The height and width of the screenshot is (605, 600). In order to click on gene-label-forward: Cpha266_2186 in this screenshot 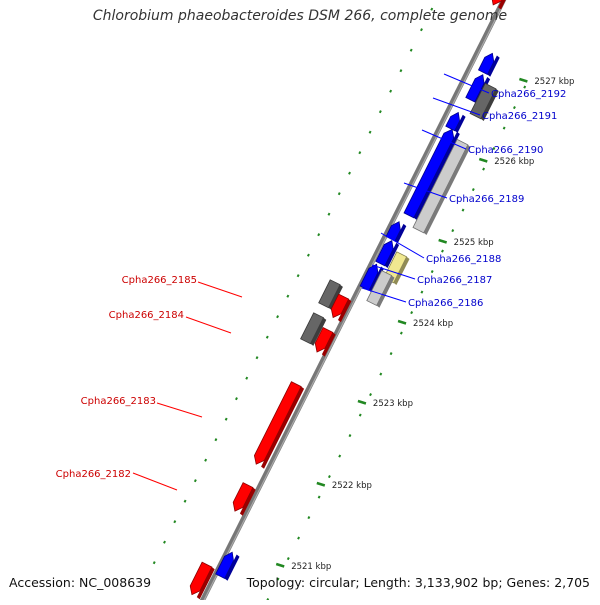, I will do `click(445, 303)`.